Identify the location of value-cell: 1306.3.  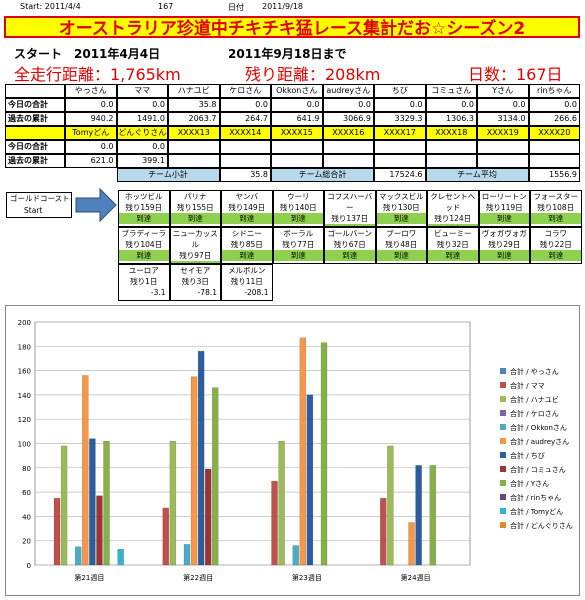
(451, 119).